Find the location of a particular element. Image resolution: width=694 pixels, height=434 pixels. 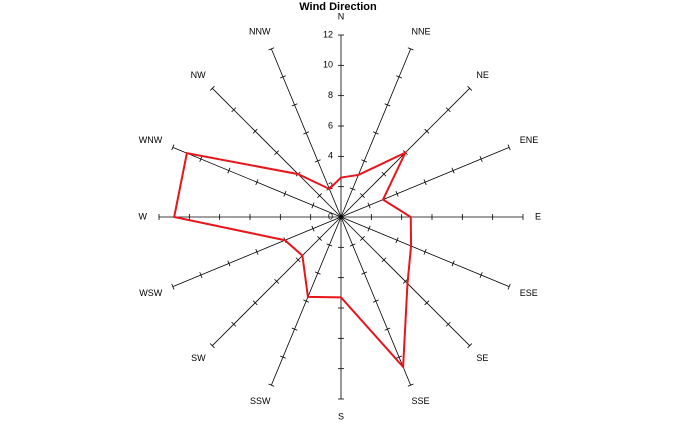

r-tick-label: 6 is located at coordinates (330, 125).